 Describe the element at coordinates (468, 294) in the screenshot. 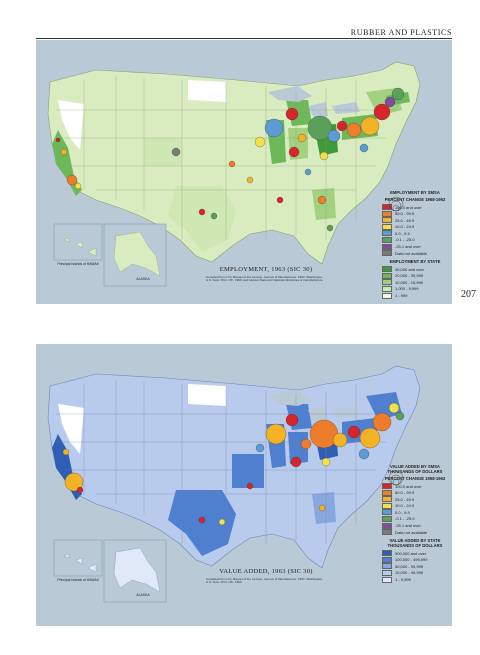

I see `page-number: 207` at that location.